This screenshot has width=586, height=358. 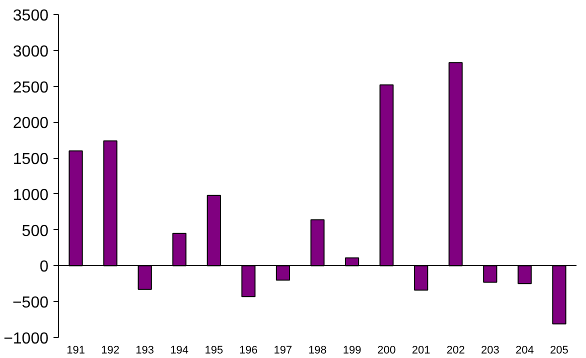 What do you see at coordinates (26, 339) in the screenshot?
I see `y-tick-label: −1000` at bounding box center [26, 339].